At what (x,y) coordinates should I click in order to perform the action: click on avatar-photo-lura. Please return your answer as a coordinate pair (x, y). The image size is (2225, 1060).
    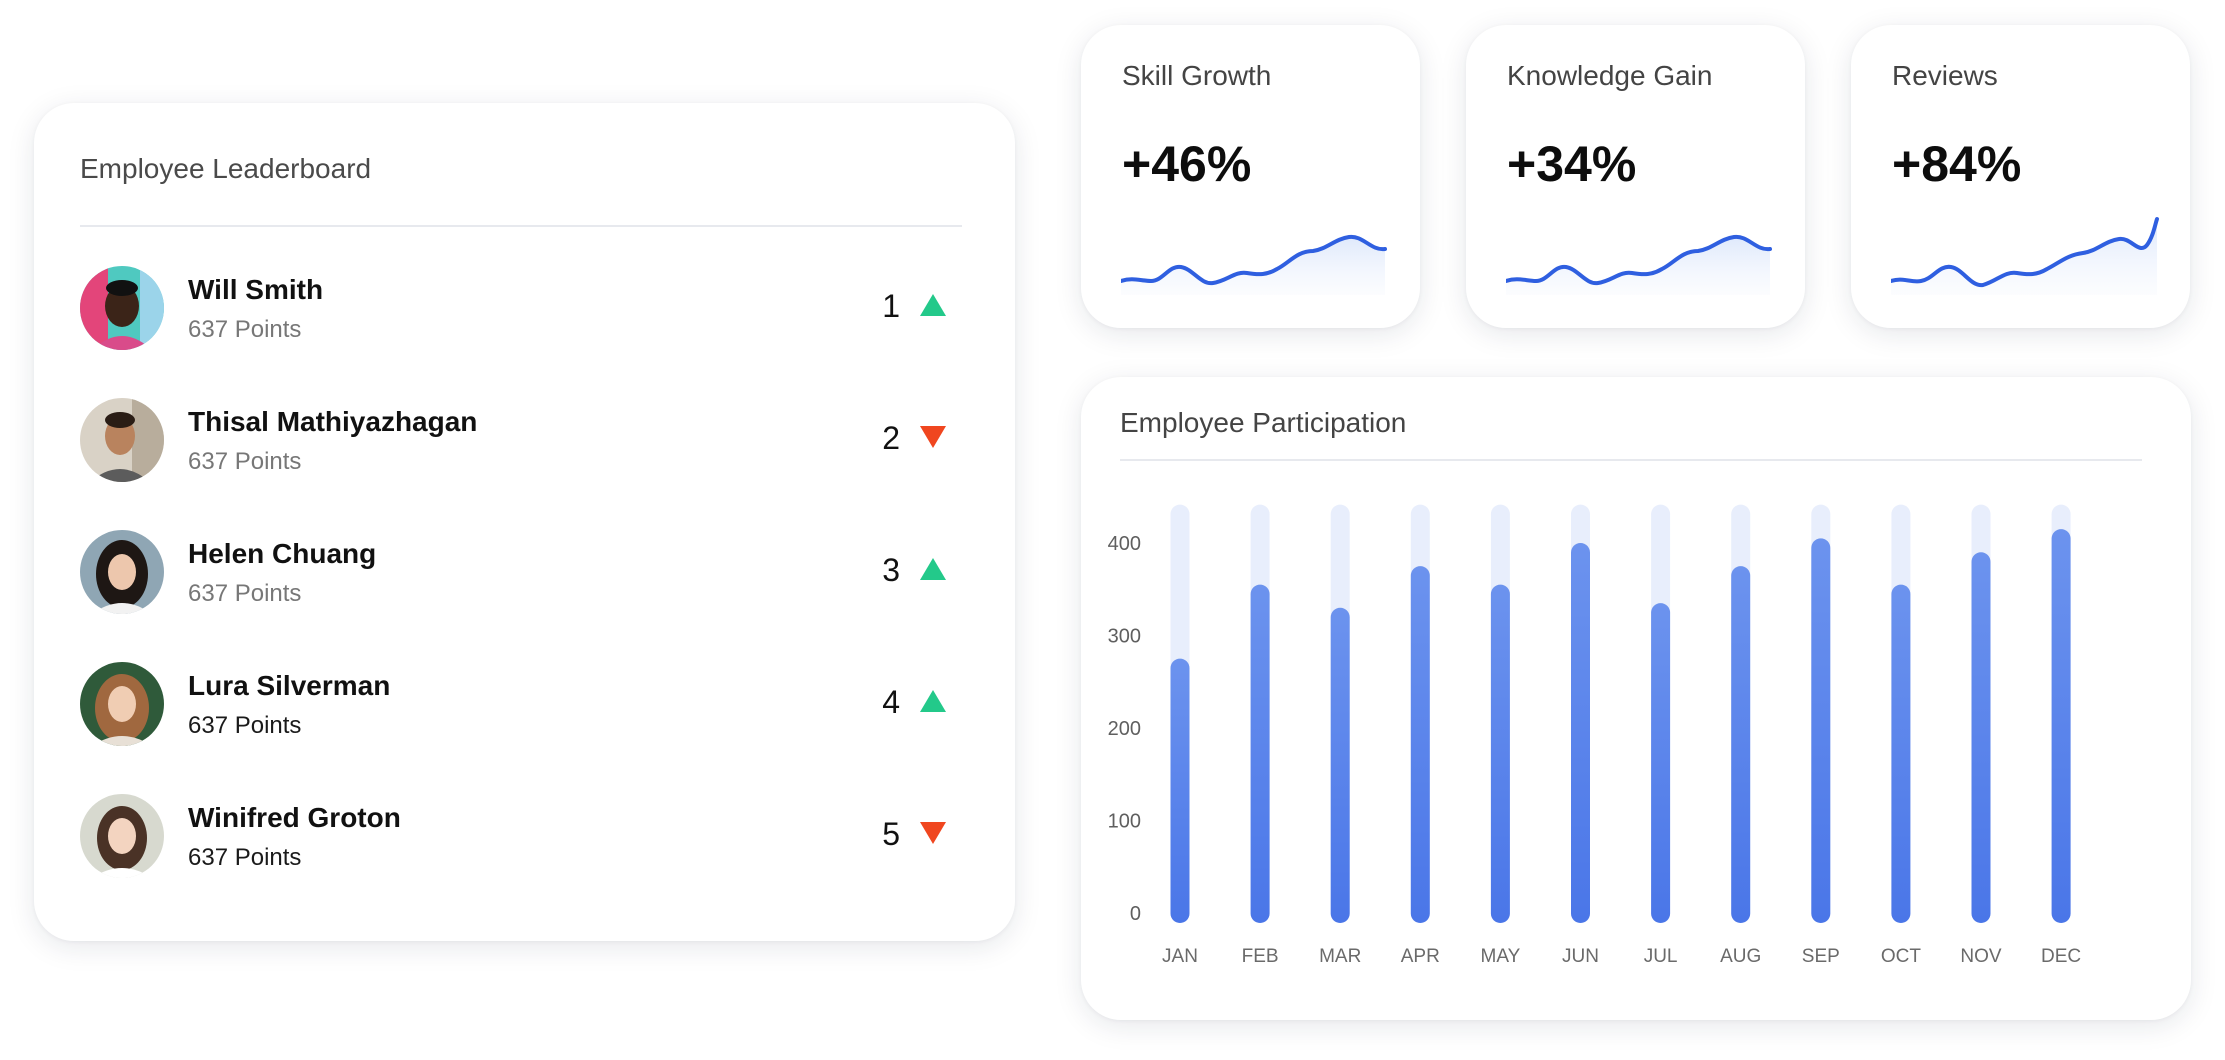
    Looking at the image, I should click on (122, 704).